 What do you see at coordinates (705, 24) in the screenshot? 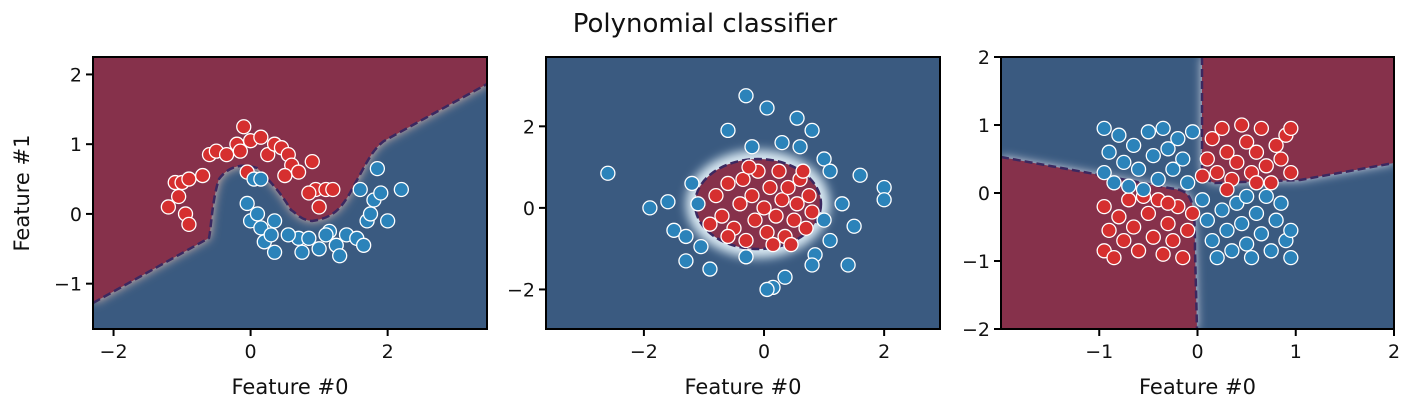
I see `figure-title: Polynomial classifier` at bounding box center [705, 24].